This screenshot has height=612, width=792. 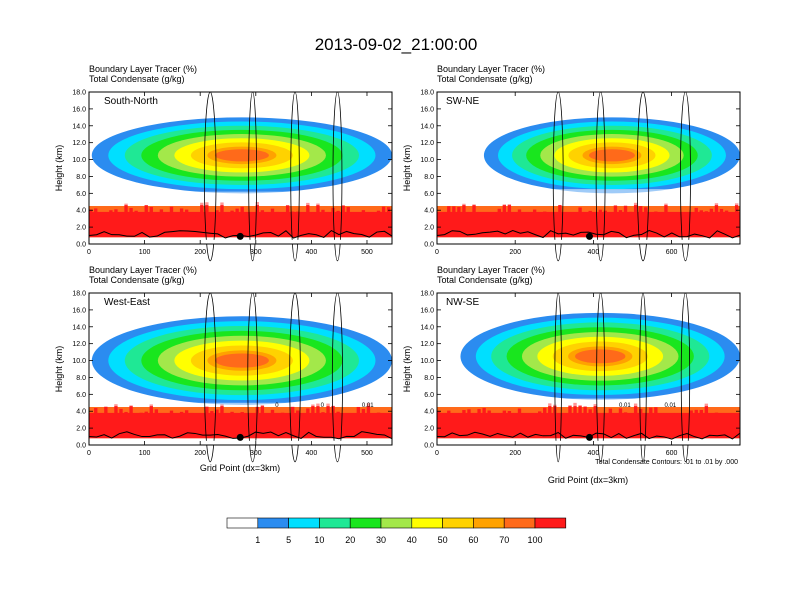 I want to click on x-tick-label: 500, so click(x=367, y=252).